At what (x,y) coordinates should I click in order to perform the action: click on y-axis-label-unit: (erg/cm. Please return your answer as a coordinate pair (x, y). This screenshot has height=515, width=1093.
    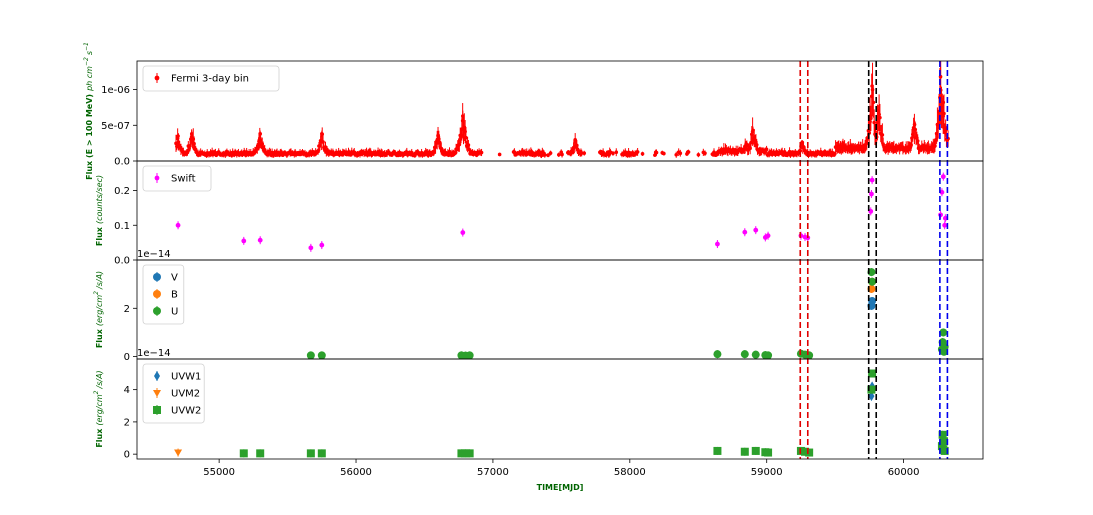
    Looking at the image, I should click on (99, 410).